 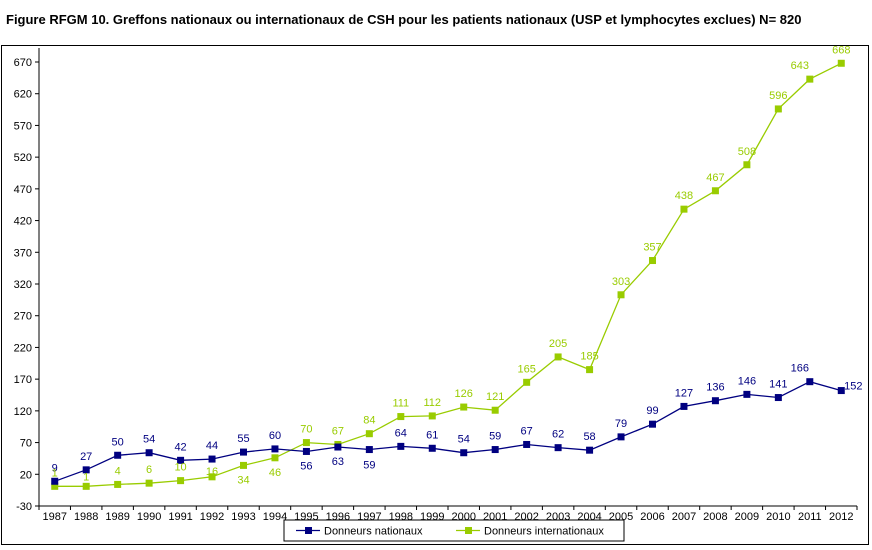 I want to click on data-label: 99, so click(x=652, y=411).